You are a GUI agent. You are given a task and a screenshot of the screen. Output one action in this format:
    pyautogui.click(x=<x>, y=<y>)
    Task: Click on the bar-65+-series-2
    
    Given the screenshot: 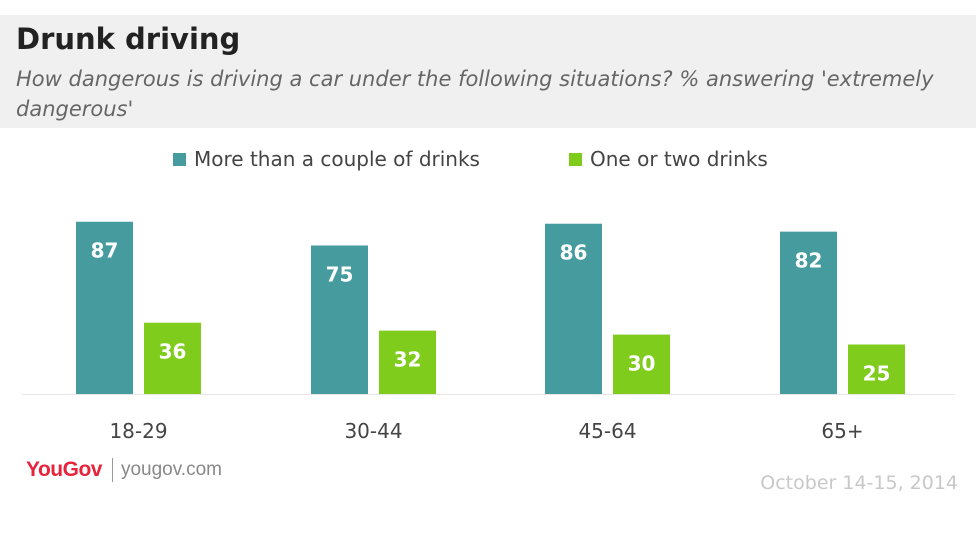 What is the action you would take?
    pyautogui.click(x=876, y=369)
    